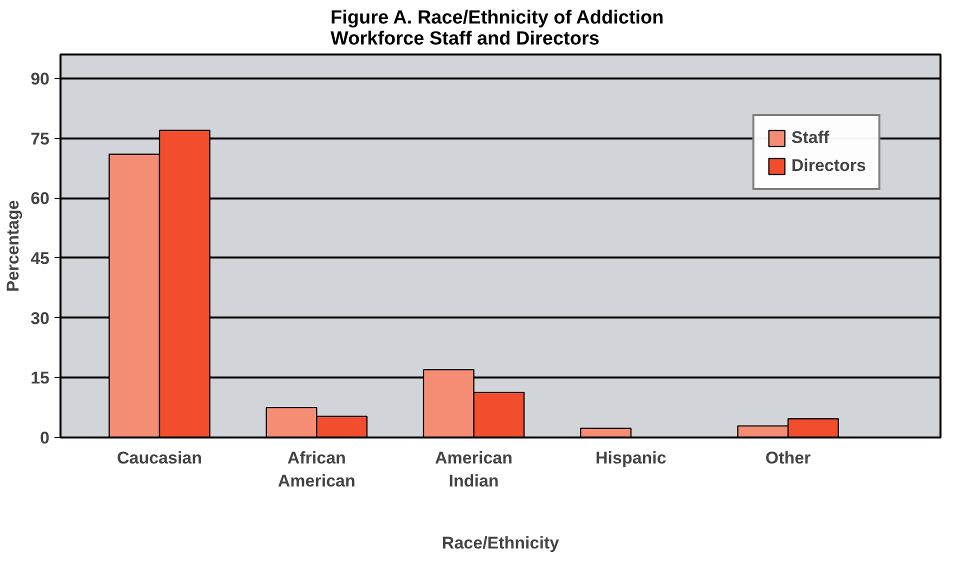  What do you see at coordinates (497, 29) in the screenshot?
I see `chart-title: Figure A. Race/Ethnicity of Addiction Workforce Staff and Directors` at bounding box center [497, 29].